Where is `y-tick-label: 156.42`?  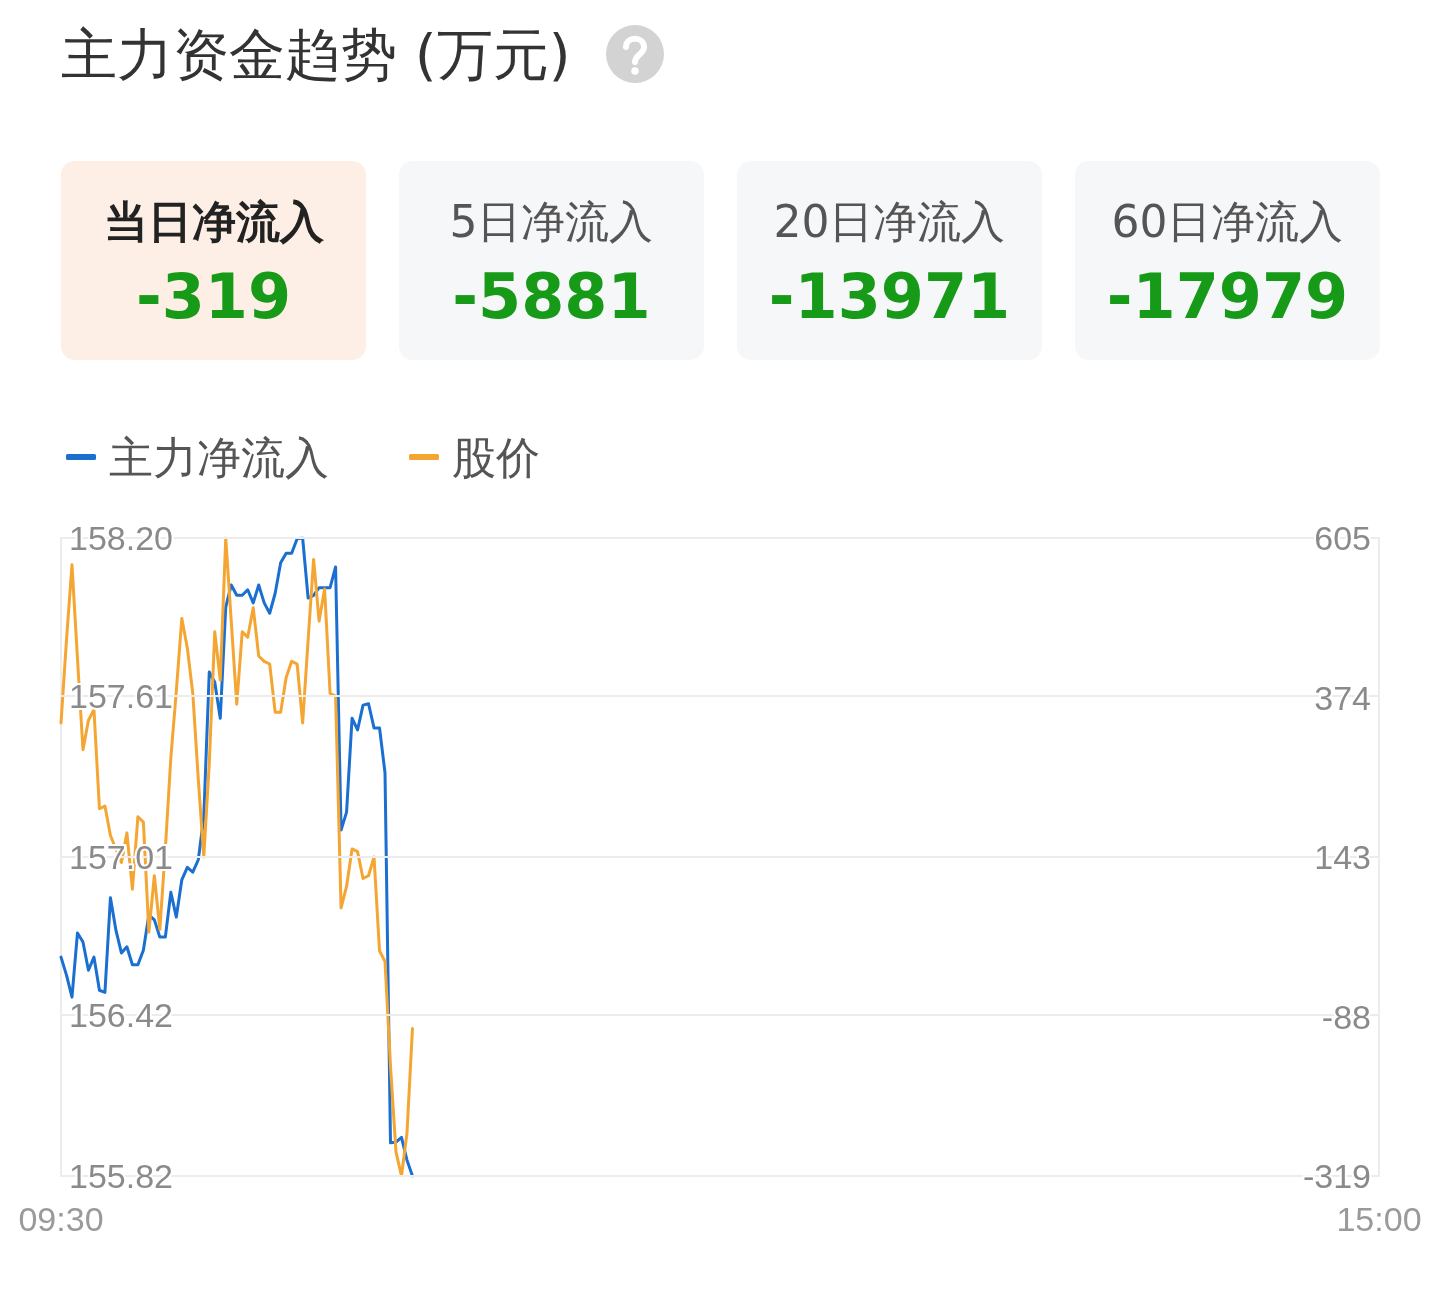 y-tick-label: 156.42 is located at coordinates (121, 1015).